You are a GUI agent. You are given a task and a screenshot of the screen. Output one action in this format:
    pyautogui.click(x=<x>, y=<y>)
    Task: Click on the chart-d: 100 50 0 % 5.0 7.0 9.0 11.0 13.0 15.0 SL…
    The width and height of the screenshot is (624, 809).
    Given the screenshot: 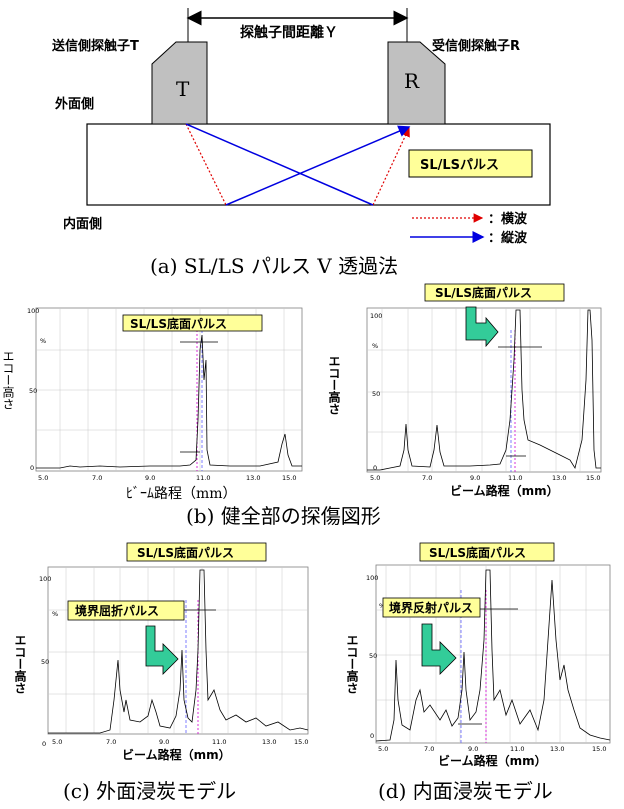 What is the action you would take?
    pyautogui.click(x=478, y=655)
    